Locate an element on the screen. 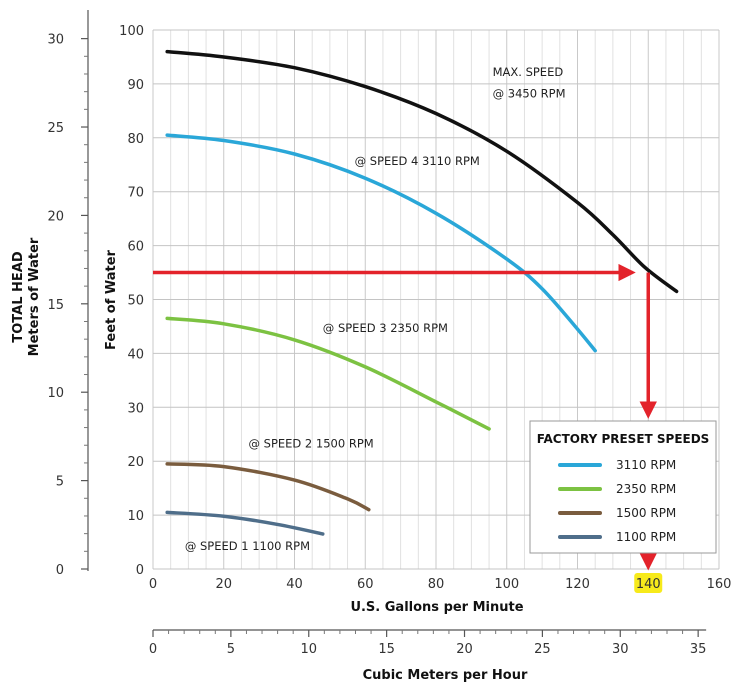 The width and height of the screenshot is (737, 683). curve-annotation: @ SPEED 2 1500 RPM is located at coordinates (311, 444).